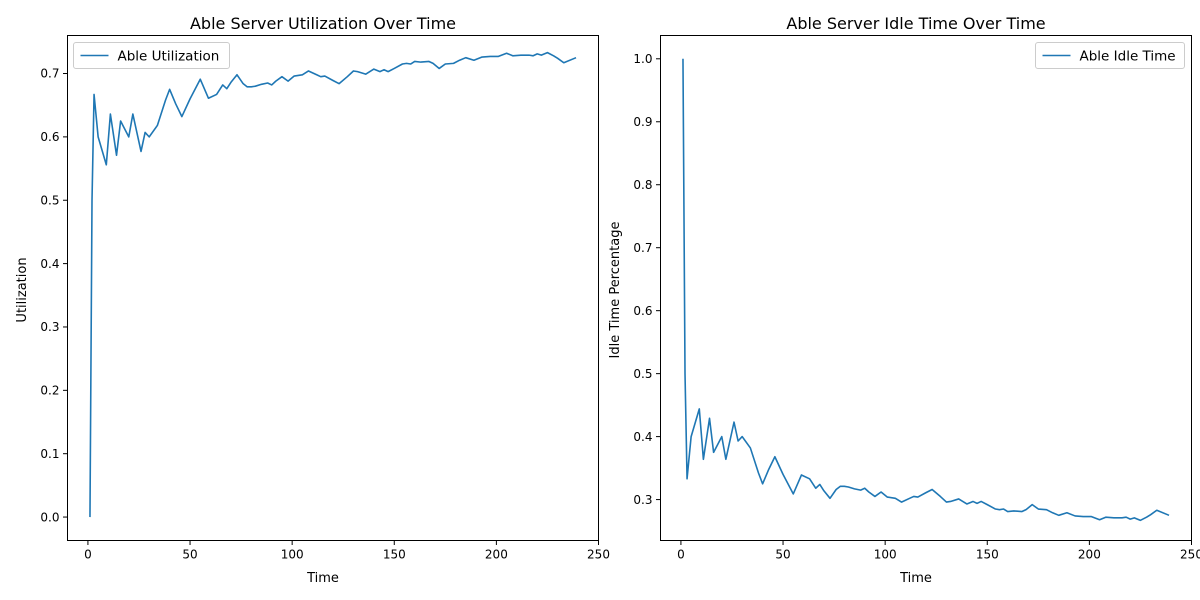 The width and height of the screenshot is (1200, 600). What do you see at coordinates (1128, 57) in the screenshot?
I see `legend-label: Able Idle Time` at bounding box center [1128, 57].